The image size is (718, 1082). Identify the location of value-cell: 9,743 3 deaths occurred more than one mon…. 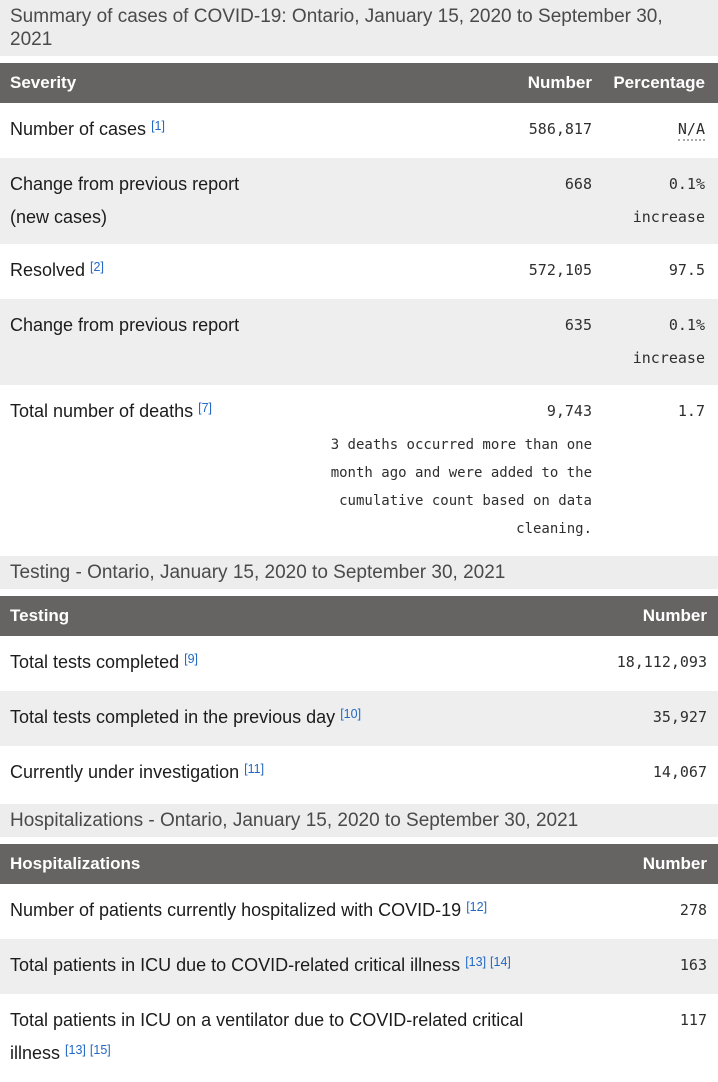
(461, 469).